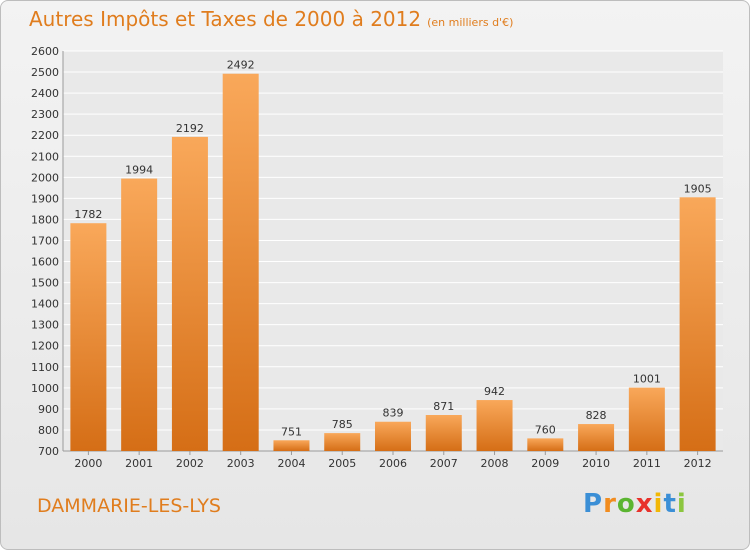  I want to click on x-tick-label: 2009, so click(545, 463).